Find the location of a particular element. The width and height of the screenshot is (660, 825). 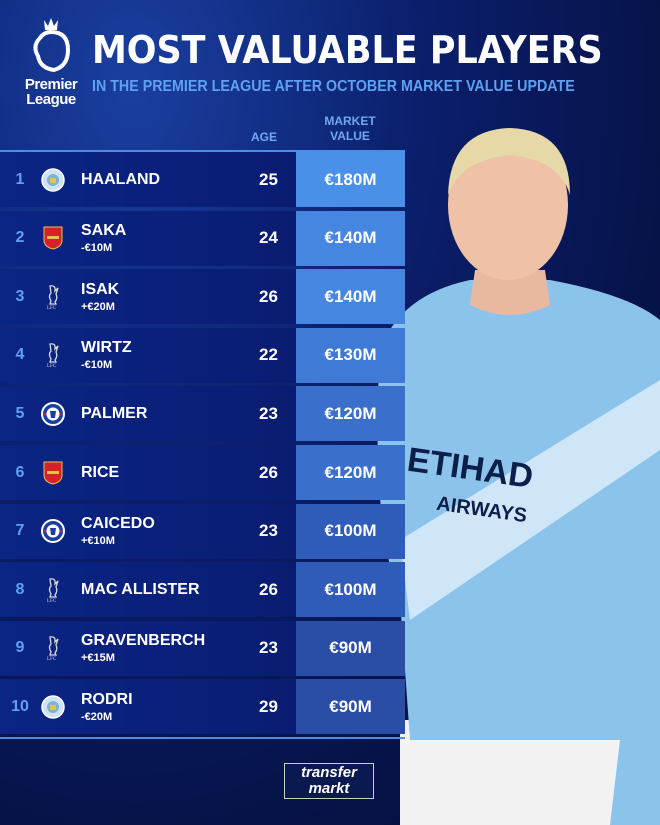

player-name: RICE is located at coordinates (100, 472).